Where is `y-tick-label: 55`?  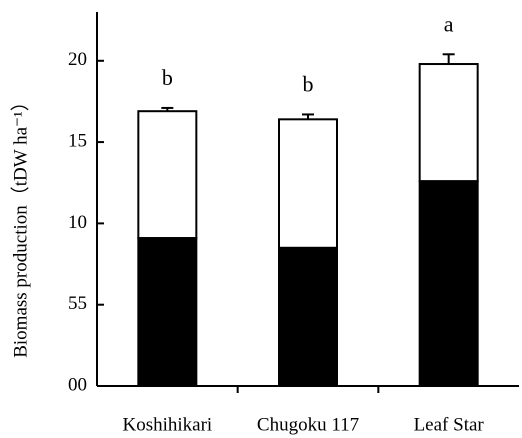 y-tick-label: 55 is located at coordinates (77, 303).